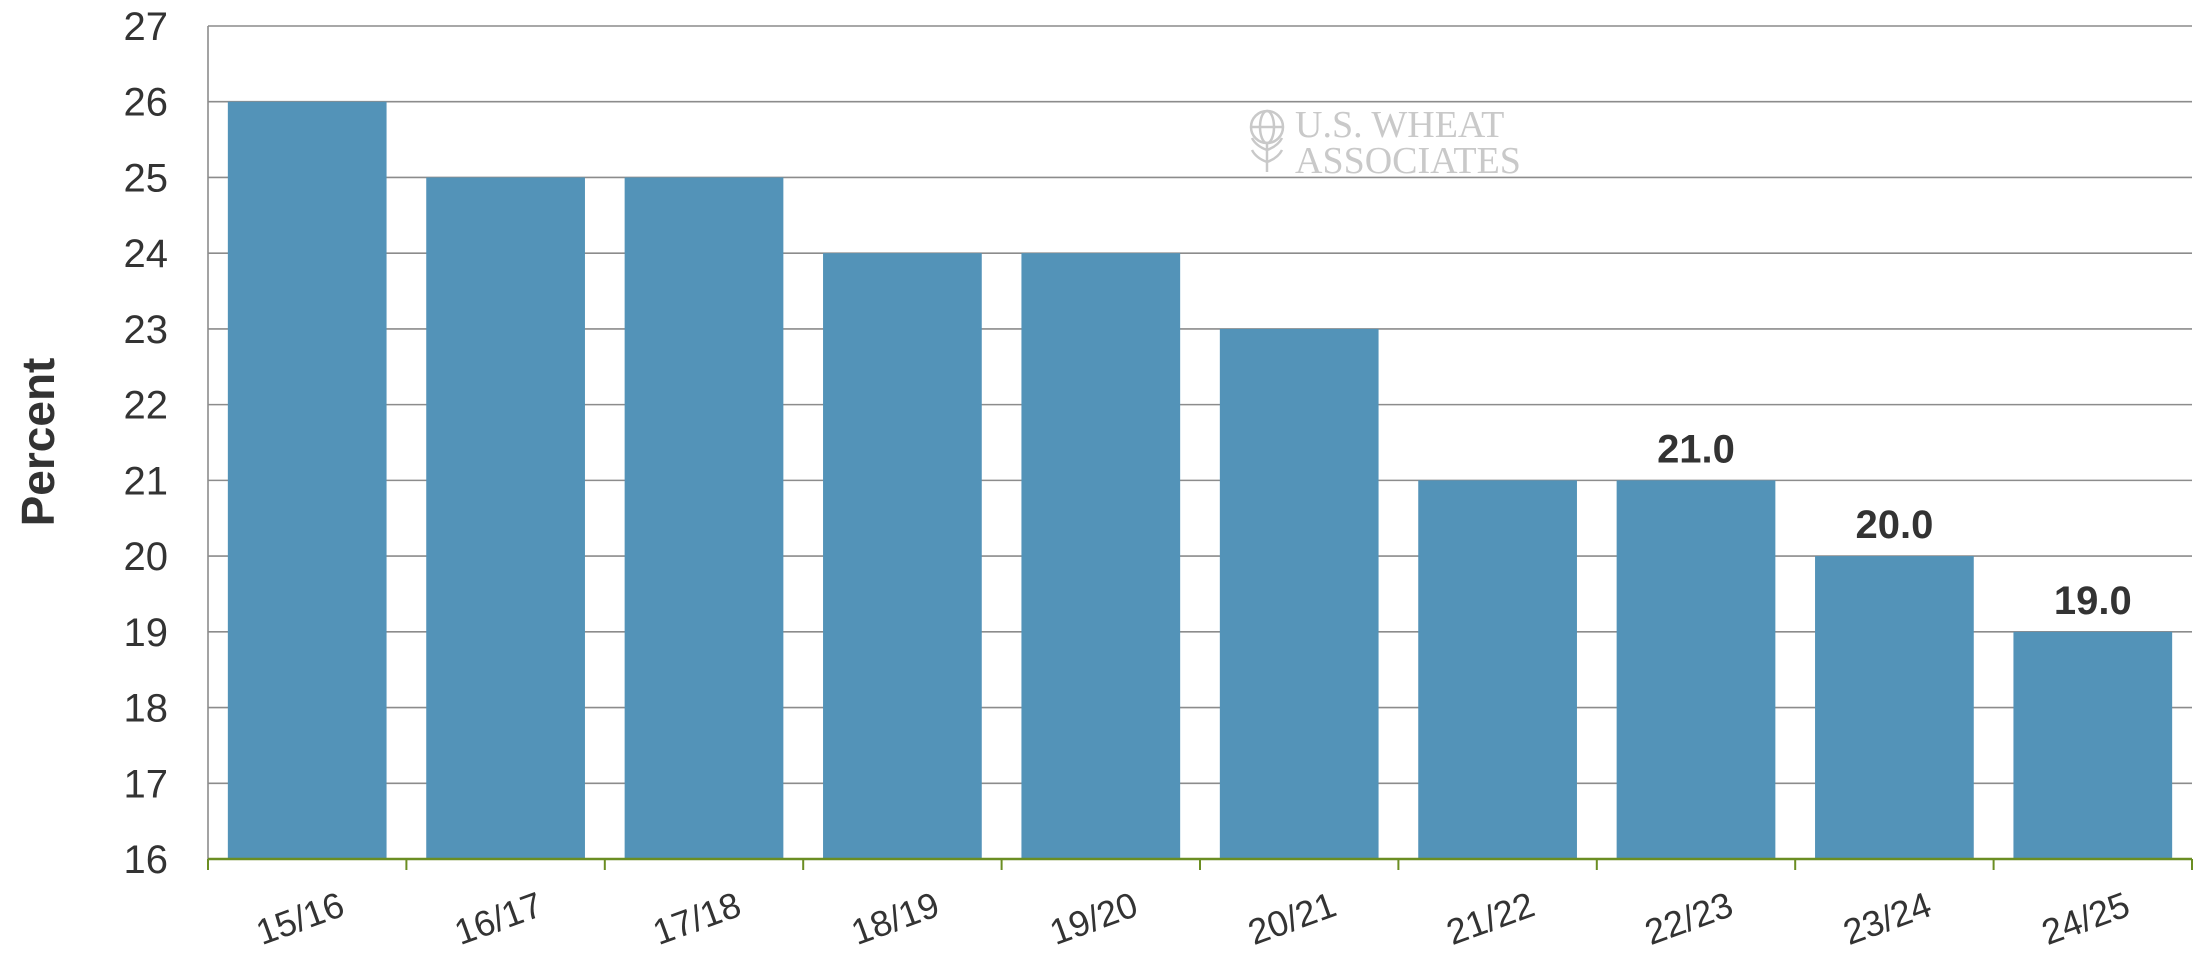 The height and width of the screenshot is (953, 2194). Describe the element at coordinates (2093, 601) in the screenshot. I see `data-label: 19.0` at that location.